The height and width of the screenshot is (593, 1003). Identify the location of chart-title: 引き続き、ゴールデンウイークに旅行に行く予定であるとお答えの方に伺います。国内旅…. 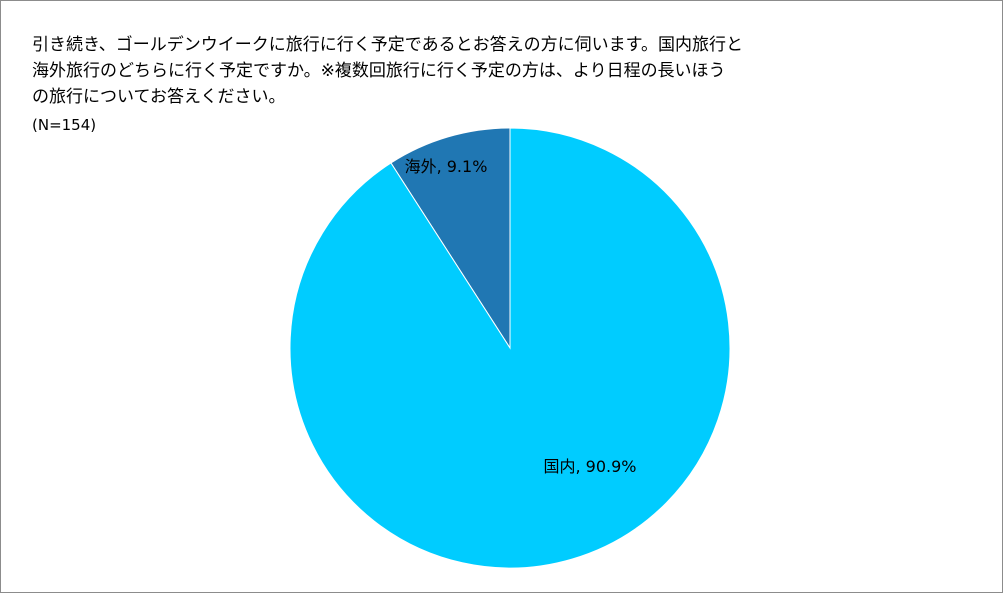
(442, 71).